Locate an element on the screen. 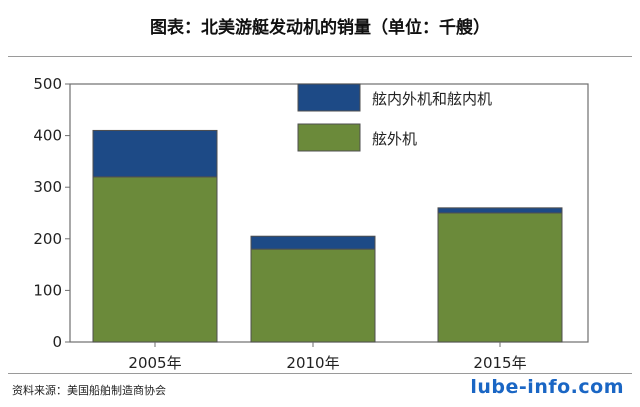 The height and width of the screenshot is (407, 640). y-tick-label: 500 is located at coordinates (47, 84).